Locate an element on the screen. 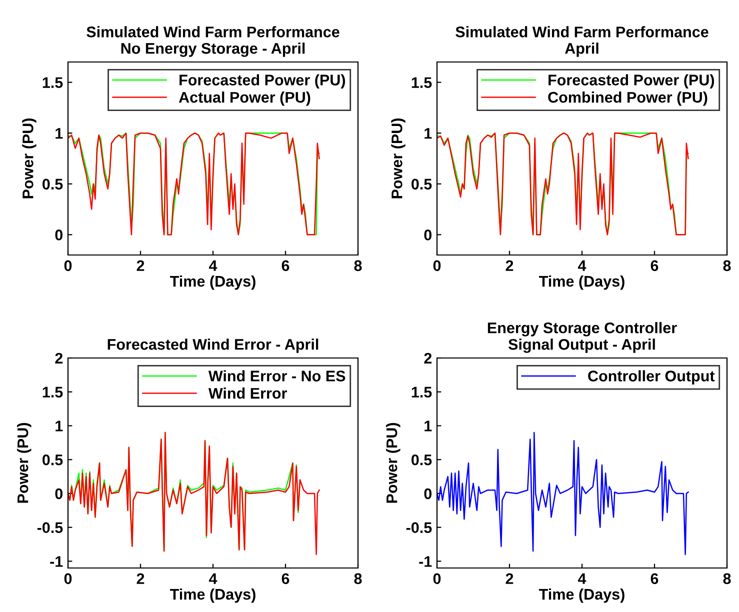 This screenshot has width=739, height=612. legend-label: Wind Error is located at coordinates (247, 393).